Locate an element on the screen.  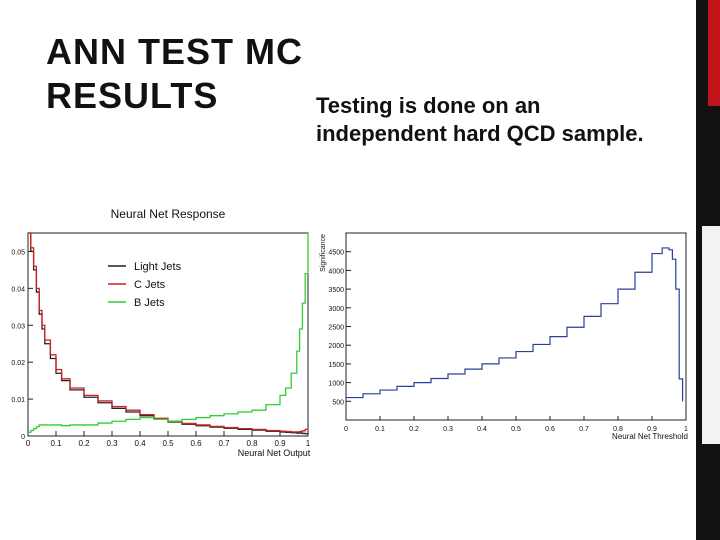
slide-edge-accent is located at coordinates (714, 53).